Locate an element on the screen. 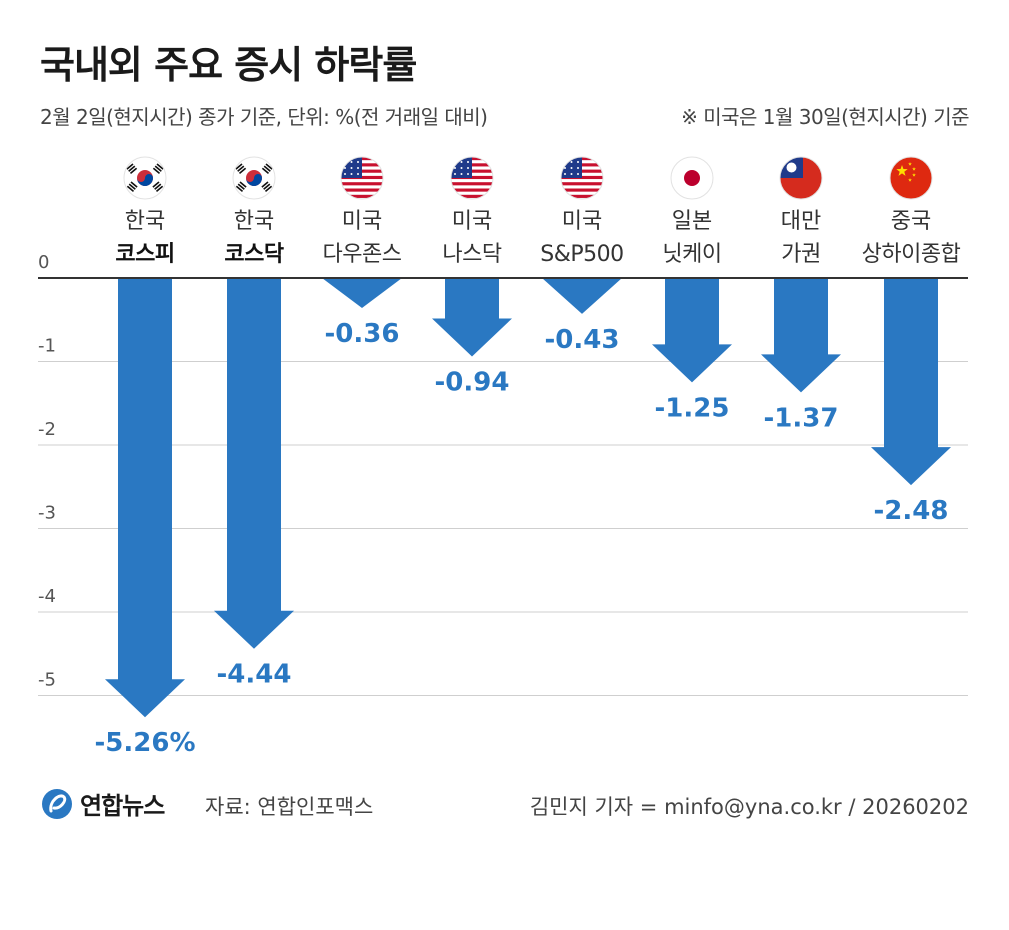 The image size is (1009, 930). taiwan-flag-icon is located at coordinates (801, 178).